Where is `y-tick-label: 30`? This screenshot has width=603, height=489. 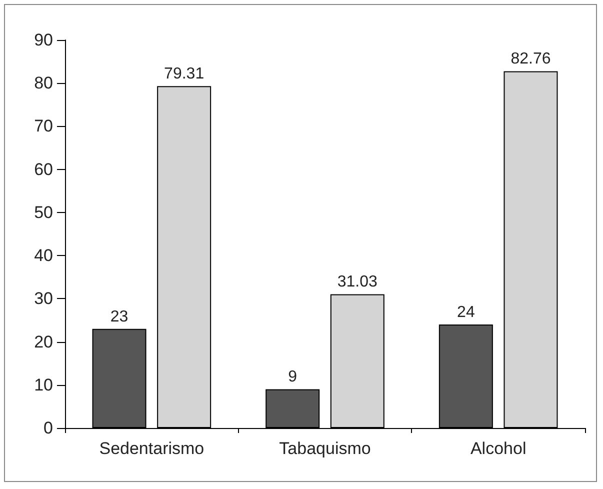 y-tick-label: 30 is located at coordinates (43, 298).